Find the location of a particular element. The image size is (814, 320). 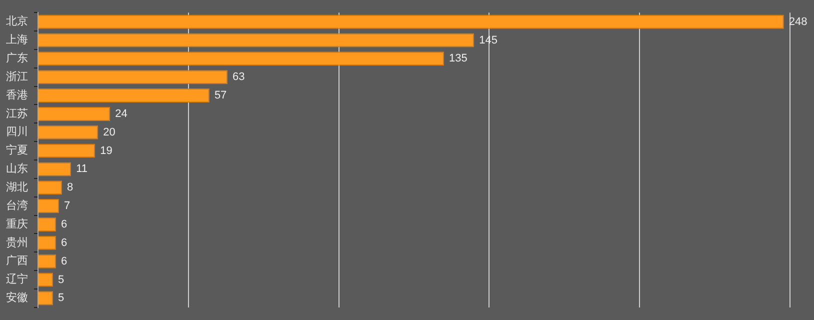

y-tick-label: 辽宁 is located at coordinates (17, 279).